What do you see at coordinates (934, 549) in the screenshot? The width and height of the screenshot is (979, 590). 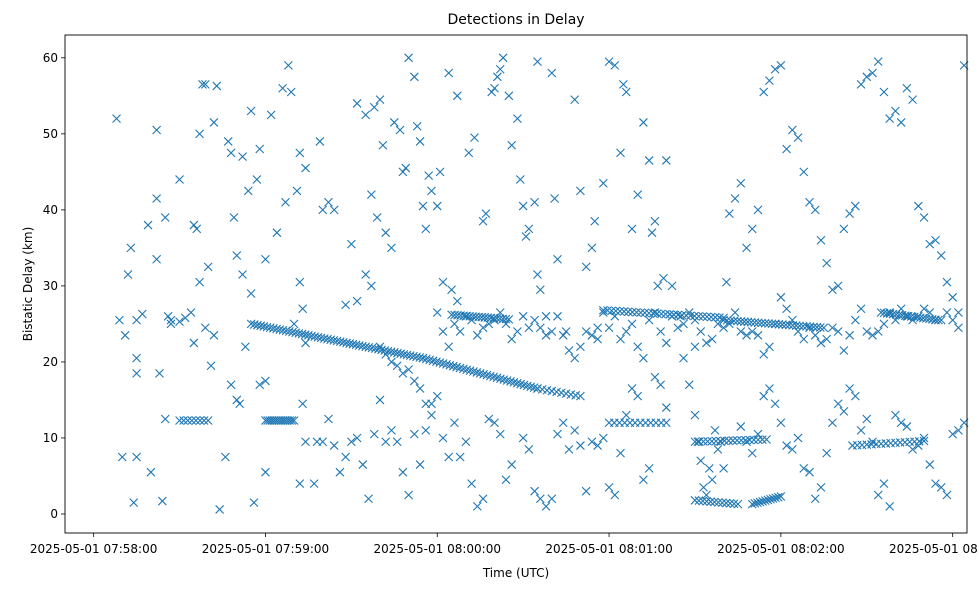 I see `x-tick-label: 2025-05-01 08:03:00` at bounding box center [934, 549].